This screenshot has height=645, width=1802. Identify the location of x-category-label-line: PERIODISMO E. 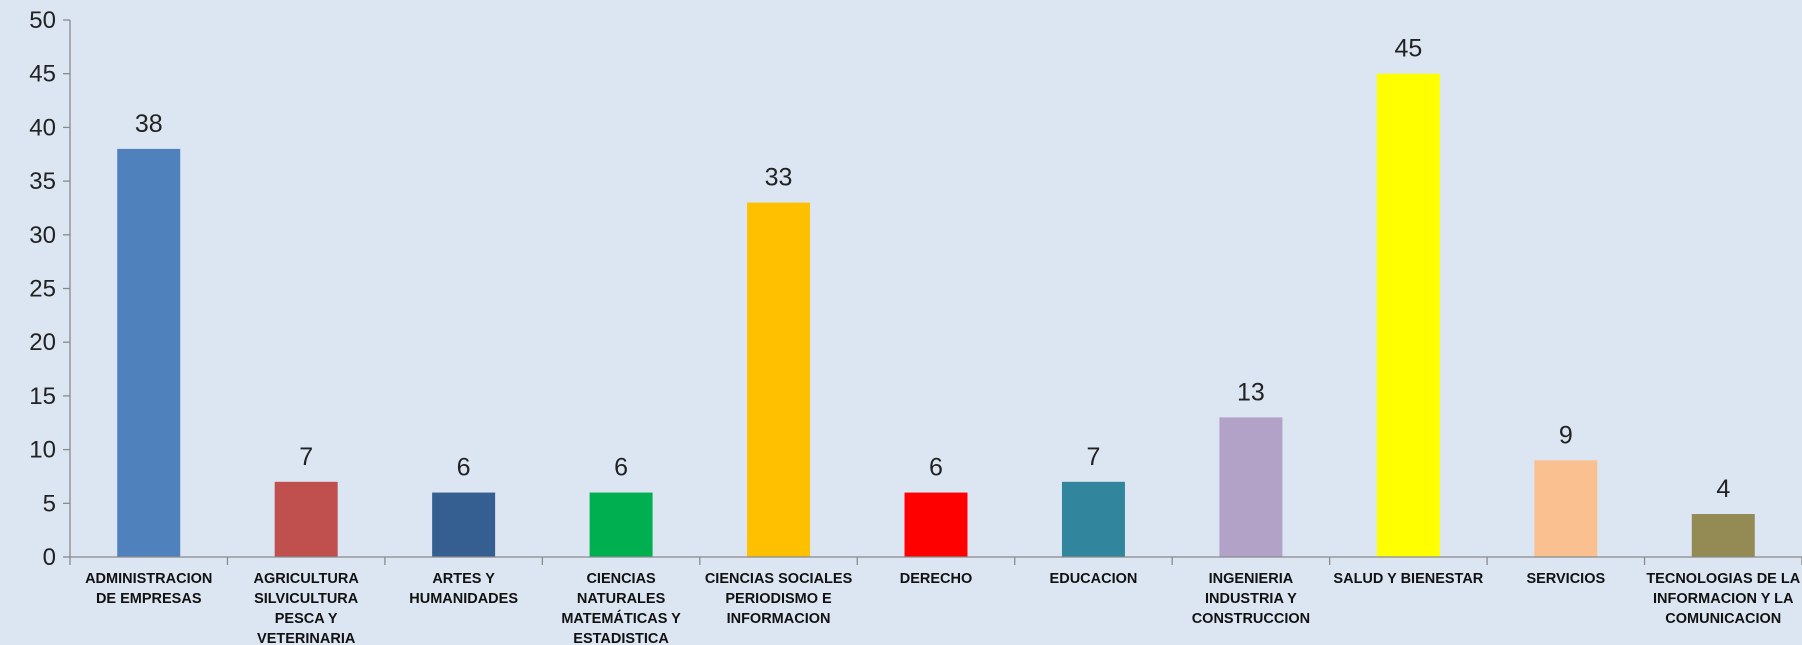
(778, 599).